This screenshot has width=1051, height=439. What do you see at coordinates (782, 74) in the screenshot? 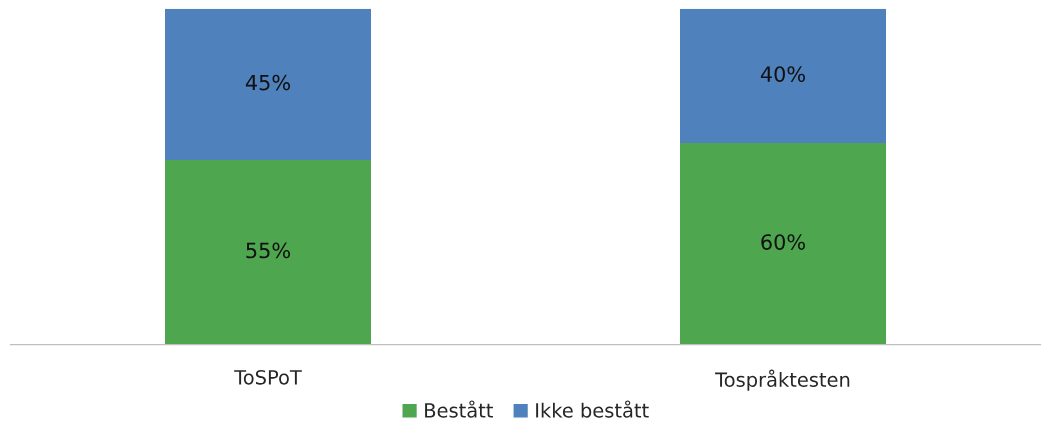
I see `data-label: 40%` at bounding box center [782, 74].